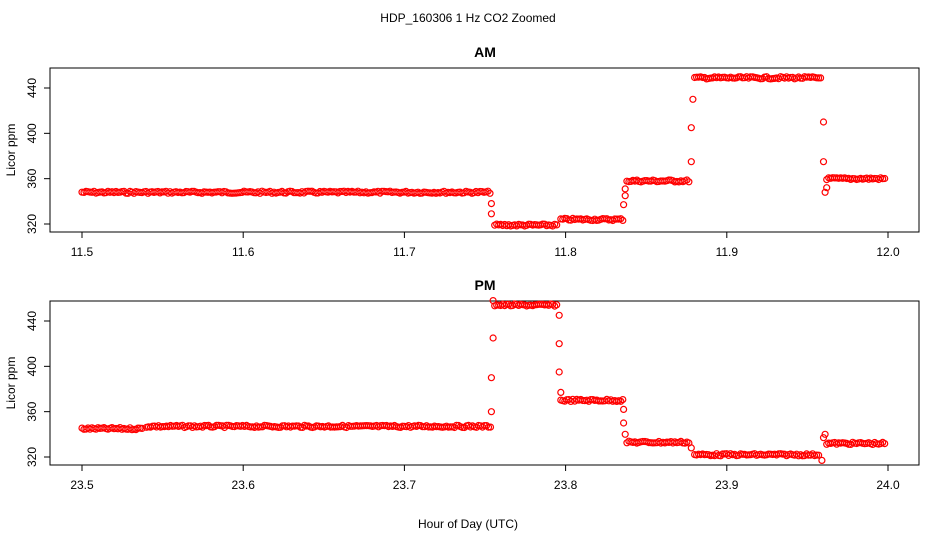 Image resolution: width=936 pixels, height=540 pixels. Describe the element at coordinates (888, 252) in the screenshot. I see `x-tick-label: 12.0` at that location.